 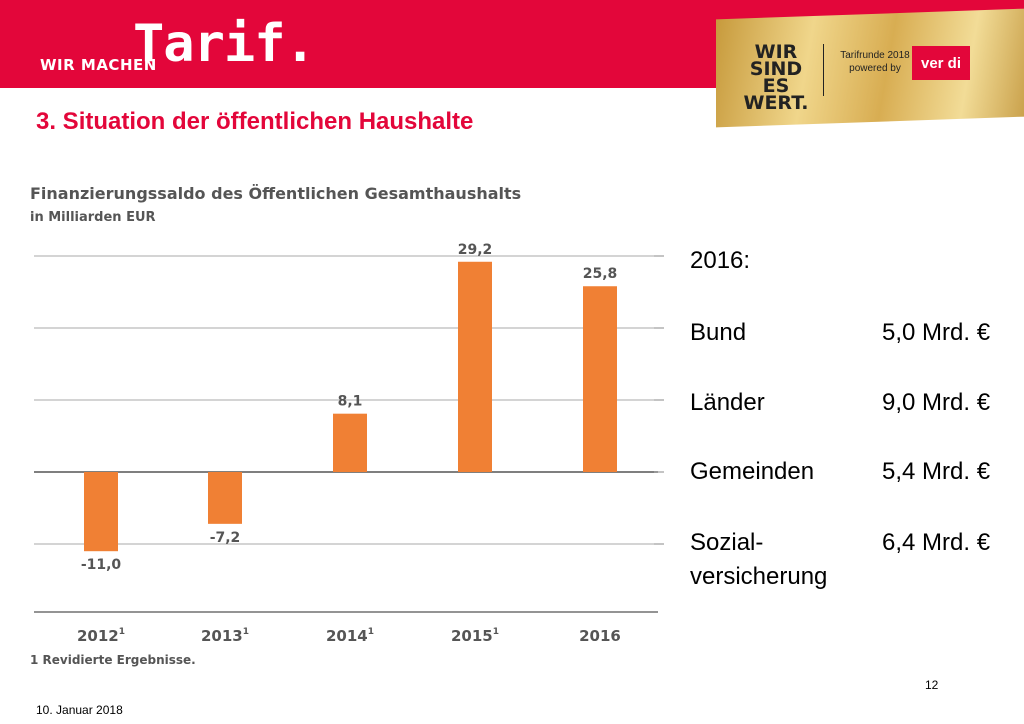 I want to click on breakdown-year: 2016:, so click(x=720, y=260).